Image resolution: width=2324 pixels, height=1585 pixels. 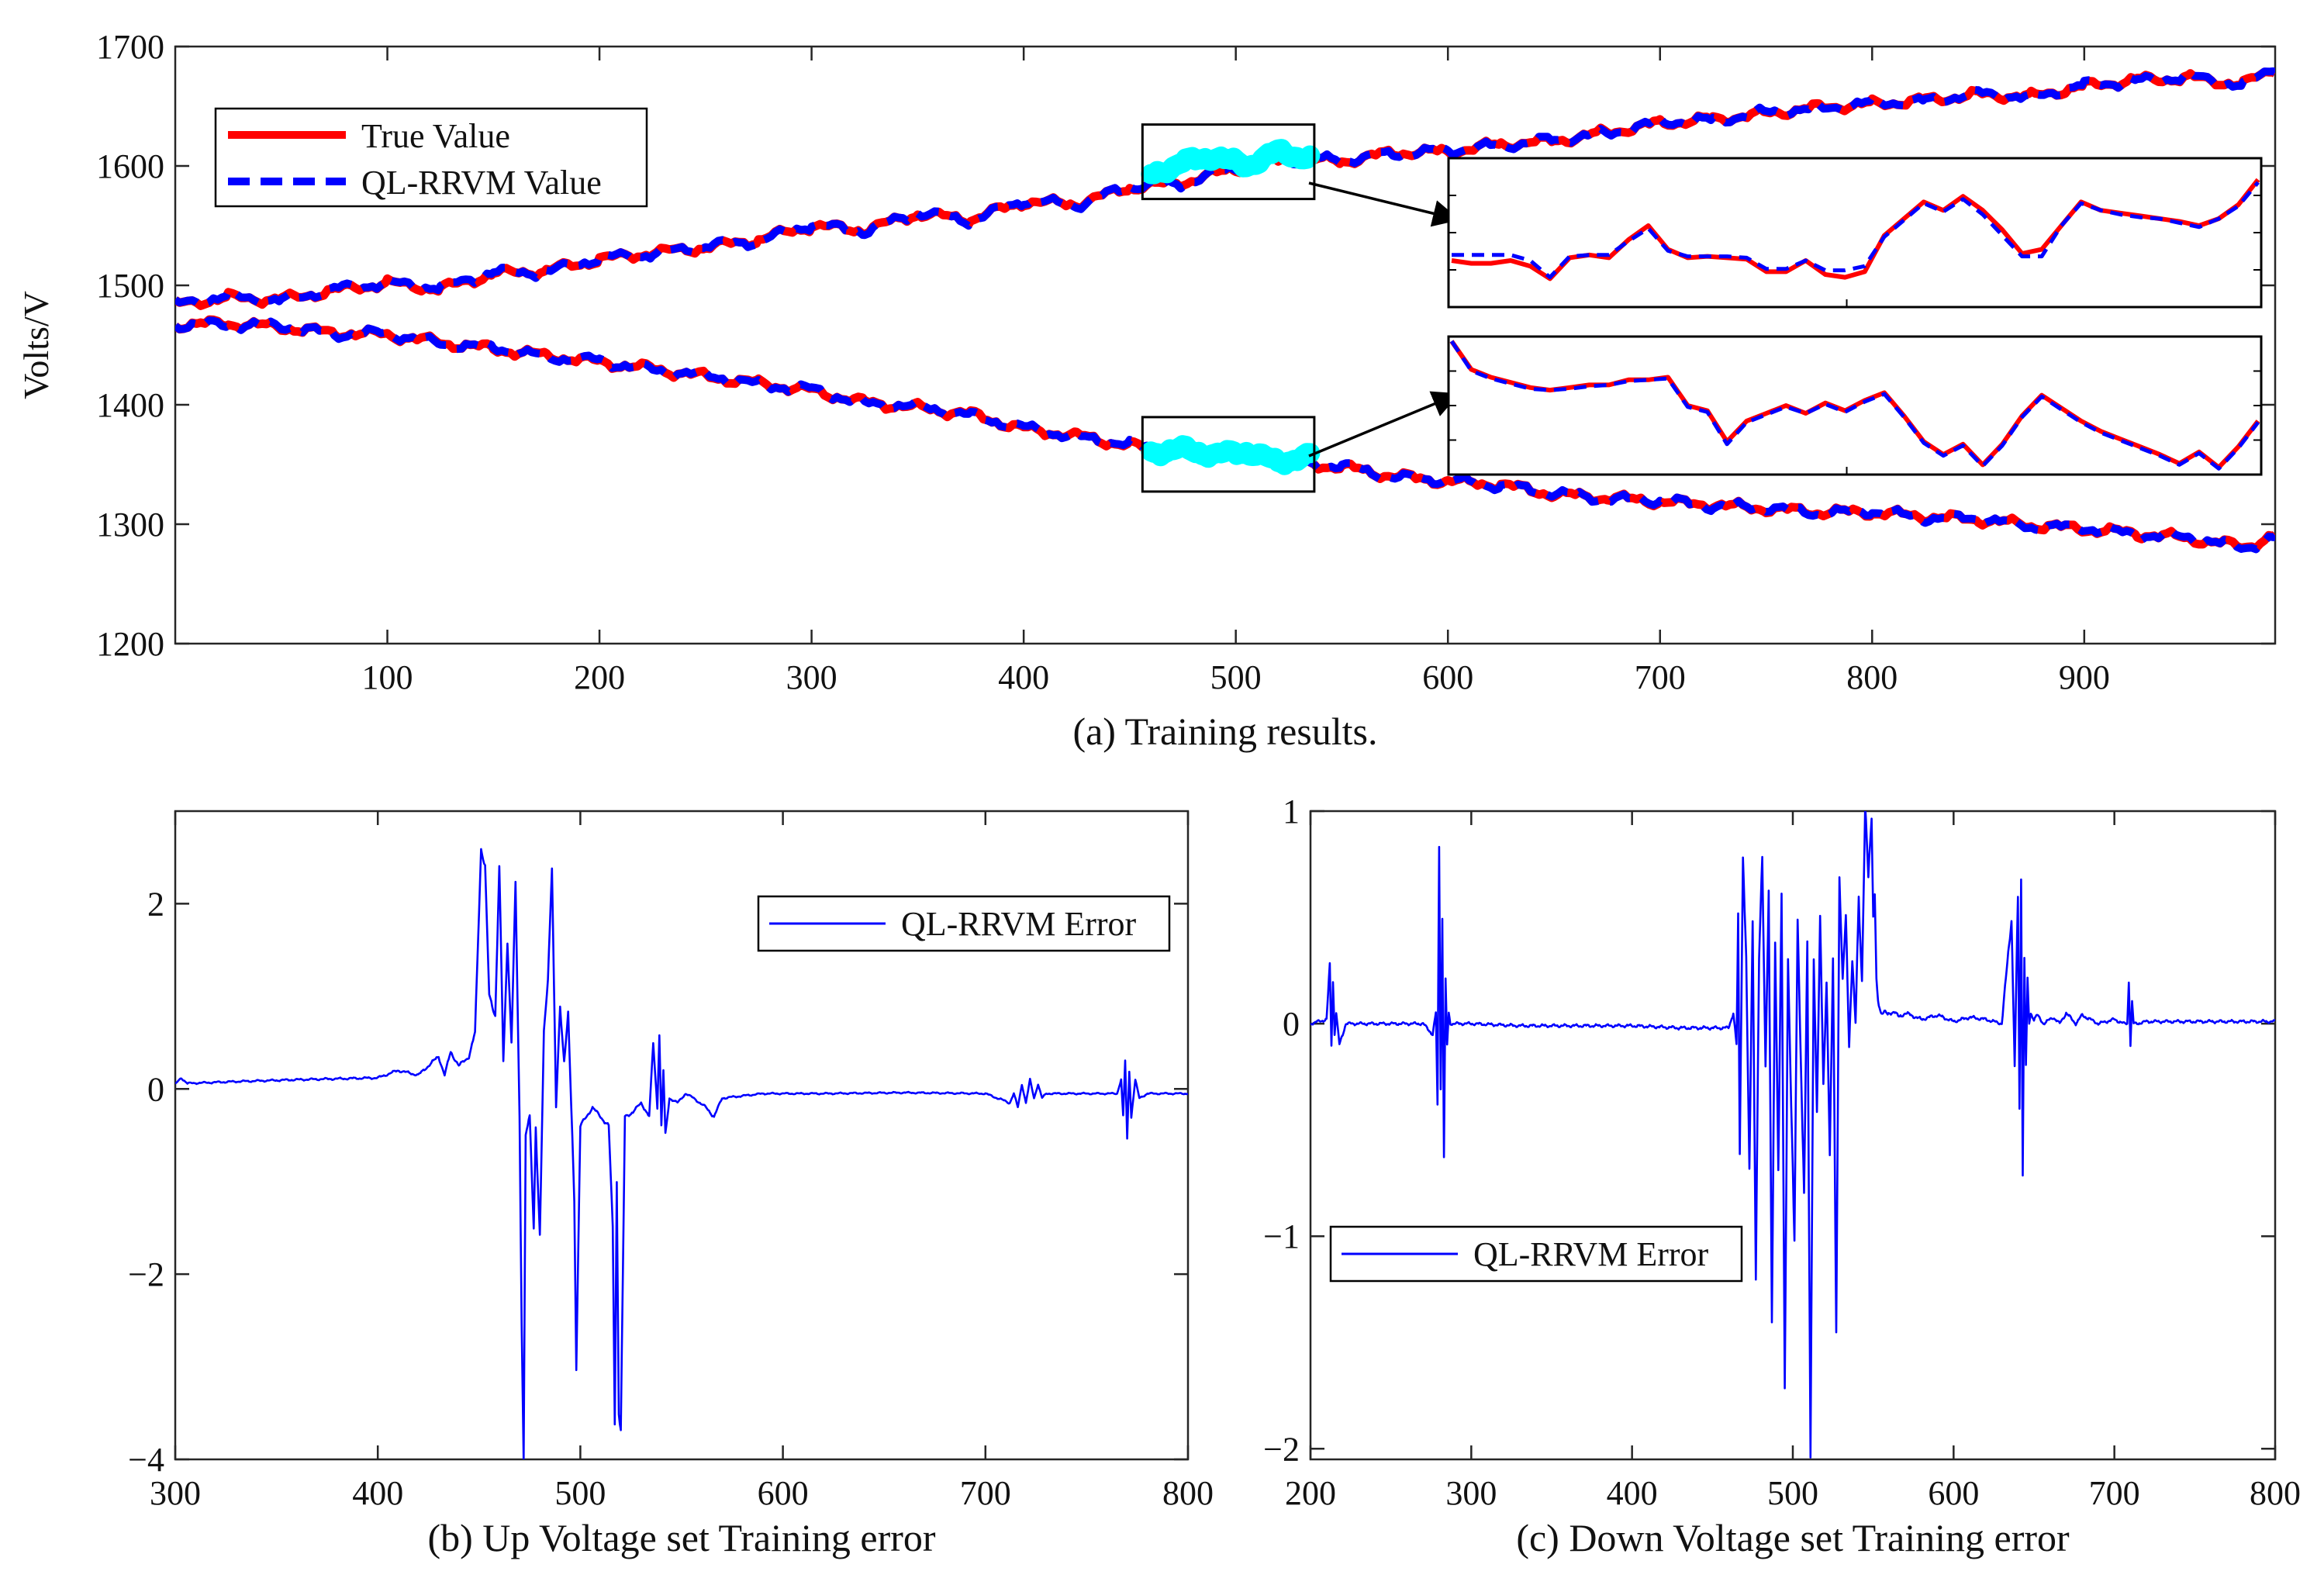 What do you see at coordinates (1281, 1236) in the screenshot?
I see `y-tick-label: −1` at bounding box center [1281, 1236].